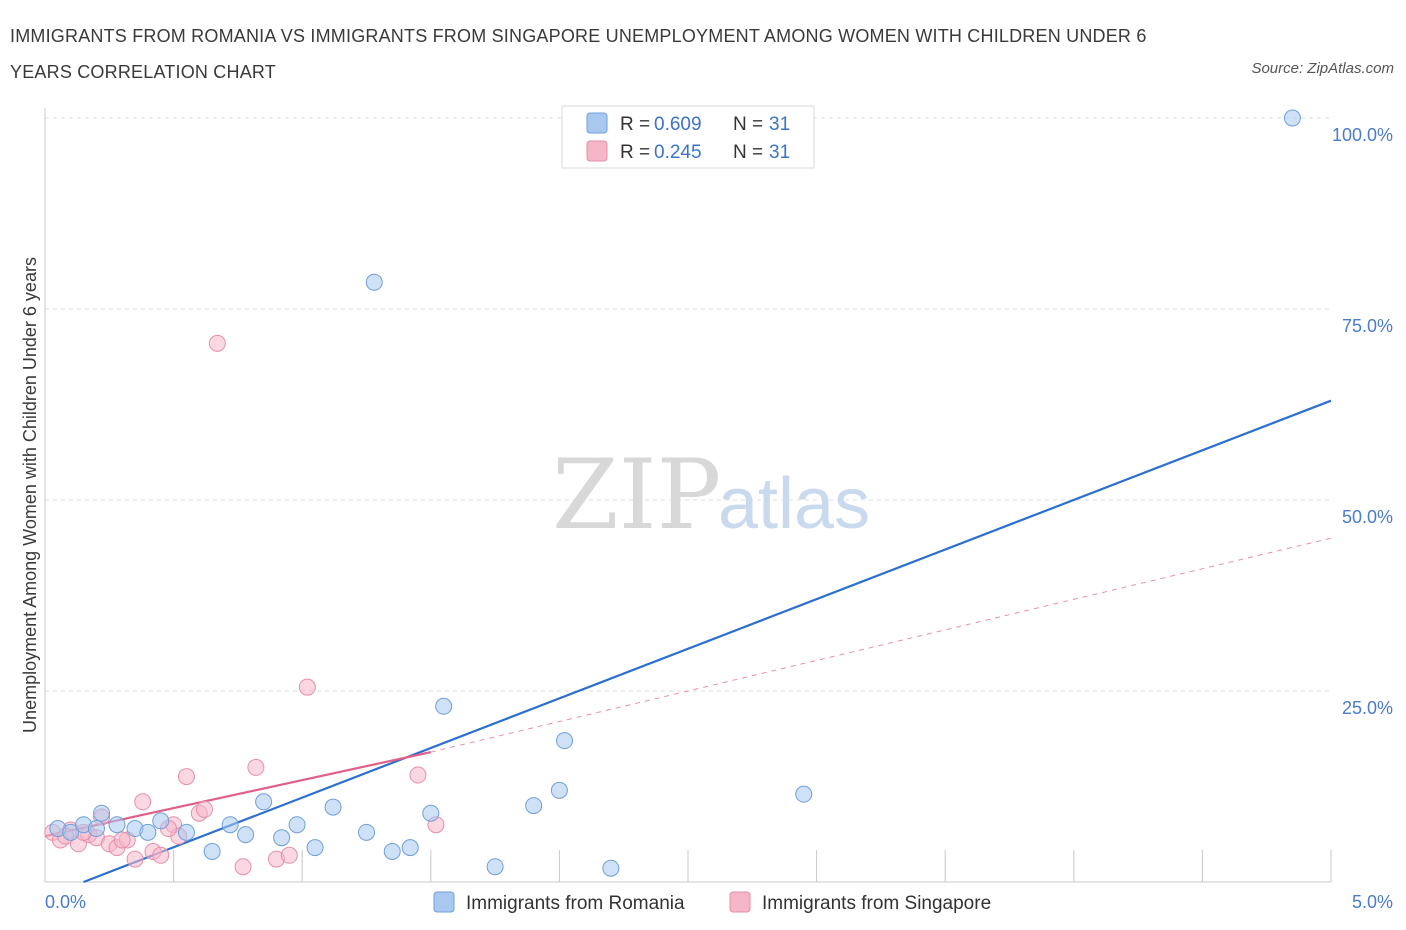 The height and width of the screenshot is (930, 1406). I want to click on bottom-legend-romania: Immigrants from Romania, so click(575, 903).